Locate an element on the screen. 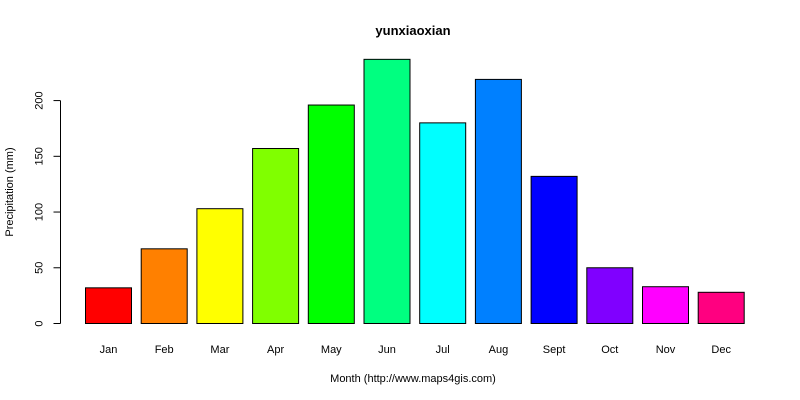 This screenshot has height=400, width=800. x-tick-label: Jan is located at coordinates (109, 350).